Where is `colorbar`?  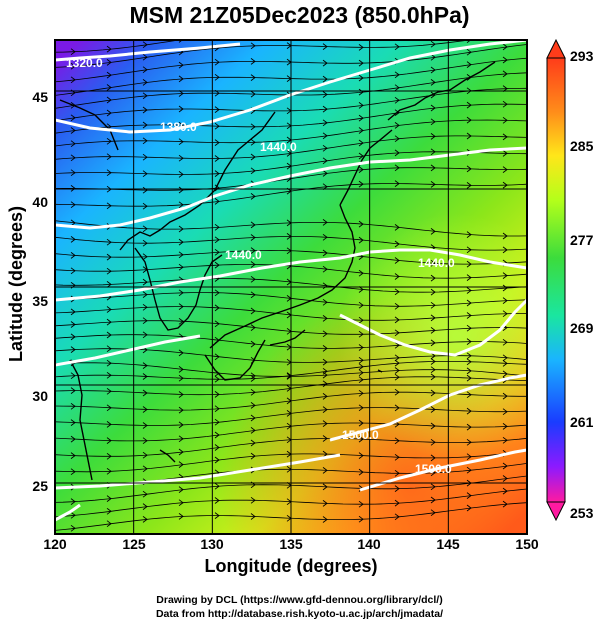 colorbar is located at coordinates (556, 280).